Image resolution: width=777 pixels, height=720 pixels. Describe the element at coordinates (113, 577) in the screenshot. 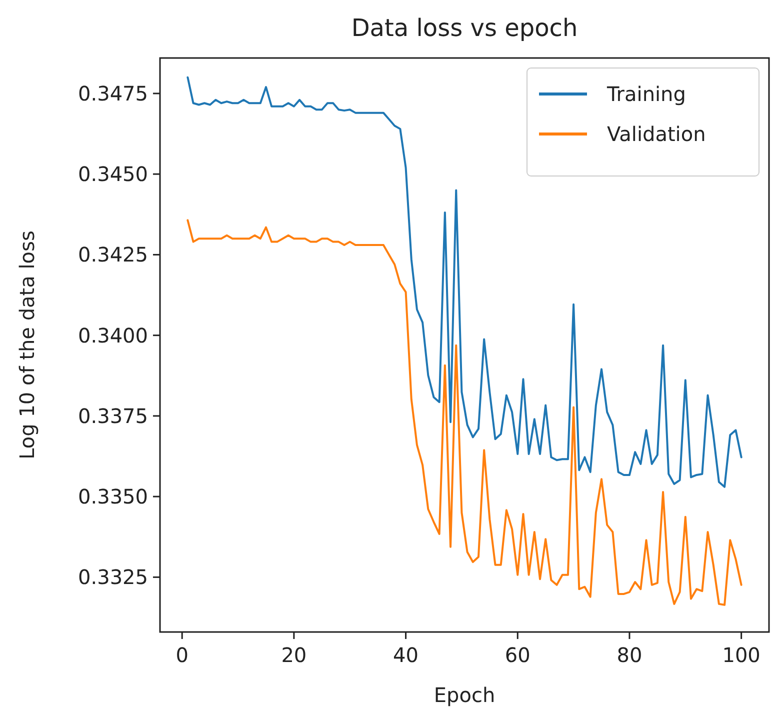

I see `y-tick-label: 0.3325` at that location.